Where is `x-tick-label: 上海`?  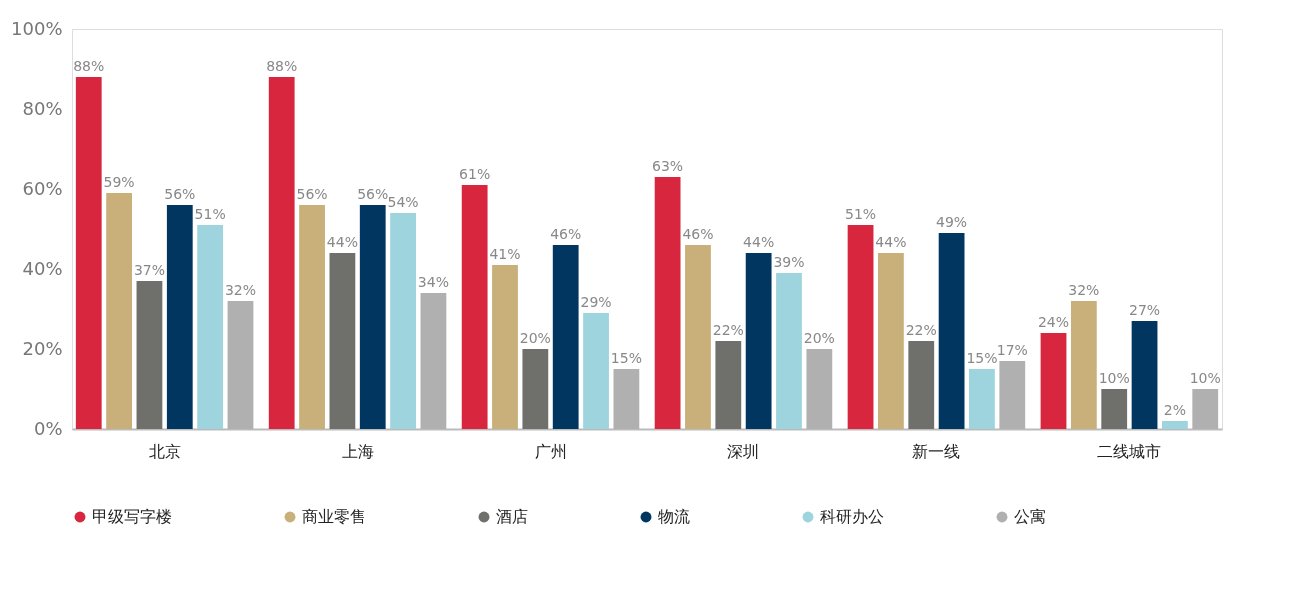 x-tick-label: 上海 is located at coordinates (357, 451).